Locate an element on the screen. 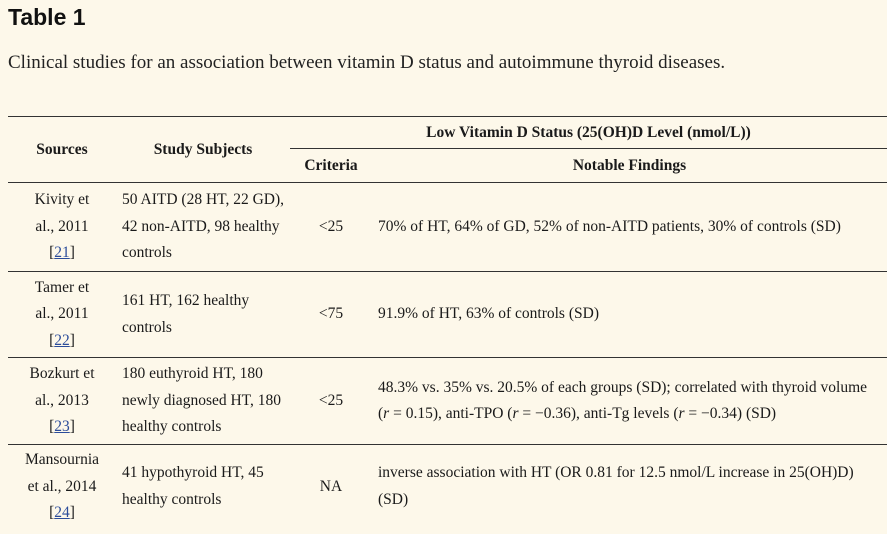 The image size is (887, 534). source-year: et al., 2014 is located at coordinates (62, 486).